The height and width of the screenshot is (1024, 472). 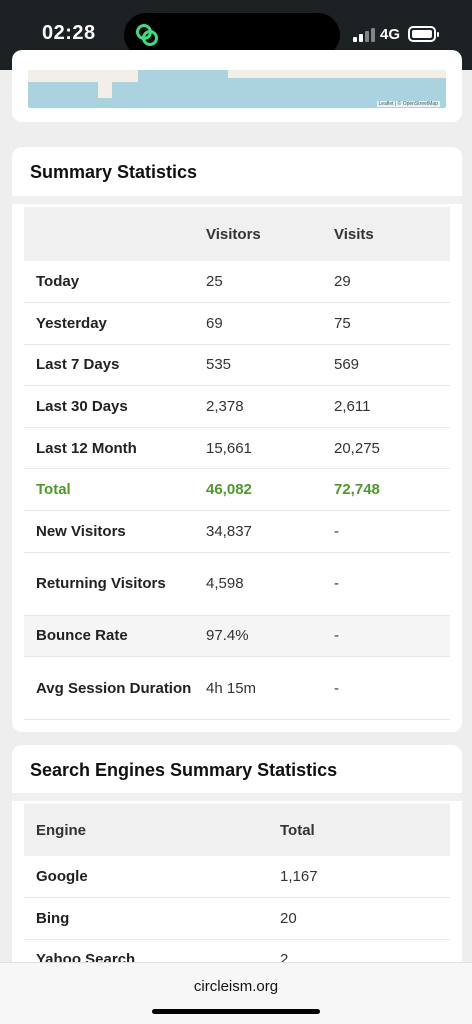 I want to click on table-row: Bing 20, so click(x=237, y=918).